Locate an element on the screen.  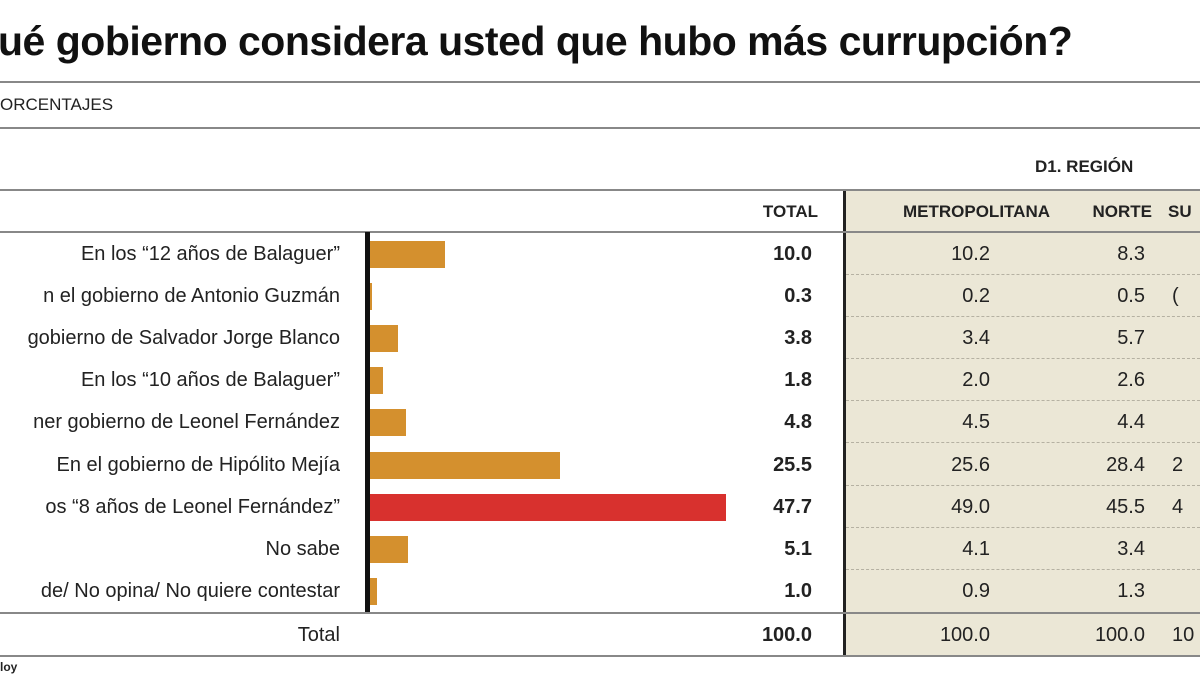
total-norte: 100.0 is located at coordinates (1119, 635).